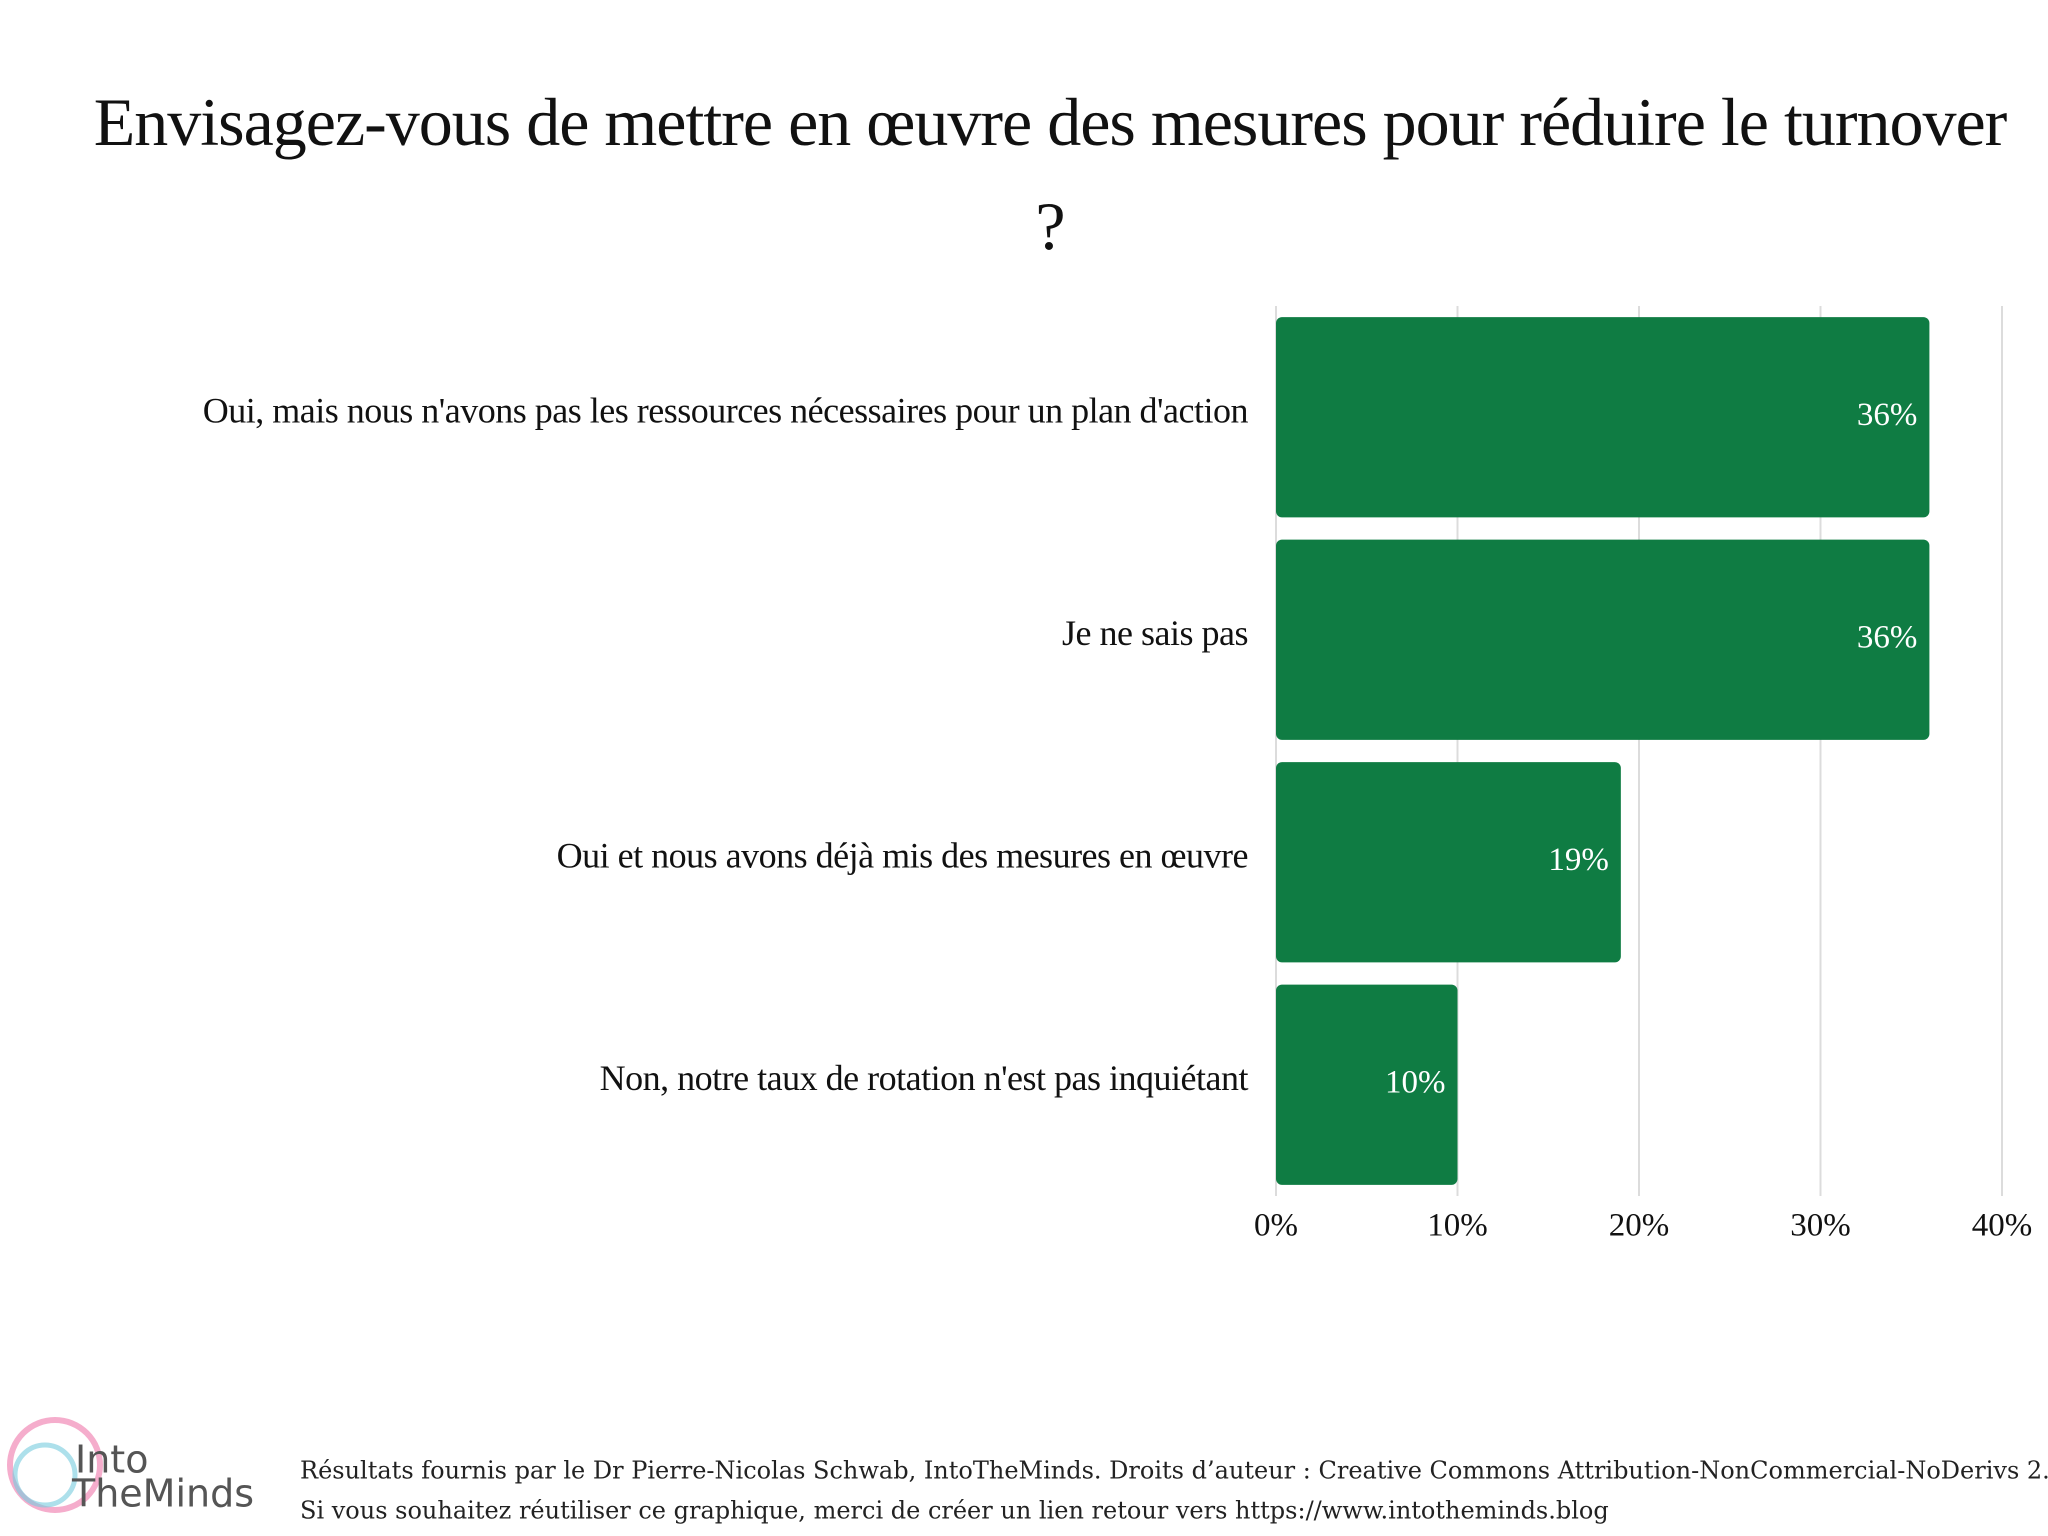 This screenshot has width=2048, height=1536. What do you see at coordinates (1155, 633) in the screenshot?
I see `y-tick-label: Je ne sais pas` at bounding box center [1155, 633].